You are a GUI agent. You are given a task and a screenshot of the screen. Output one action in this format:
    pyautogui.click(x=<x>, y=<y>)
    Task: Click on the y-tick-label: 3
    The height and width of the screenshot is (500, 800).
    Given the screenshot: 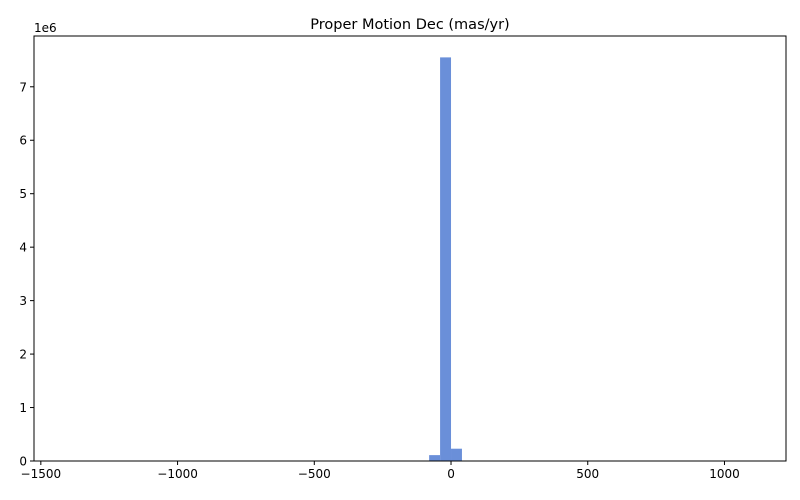 What is the action you would take?
    pyautogui.click(x=23, y=301)
    